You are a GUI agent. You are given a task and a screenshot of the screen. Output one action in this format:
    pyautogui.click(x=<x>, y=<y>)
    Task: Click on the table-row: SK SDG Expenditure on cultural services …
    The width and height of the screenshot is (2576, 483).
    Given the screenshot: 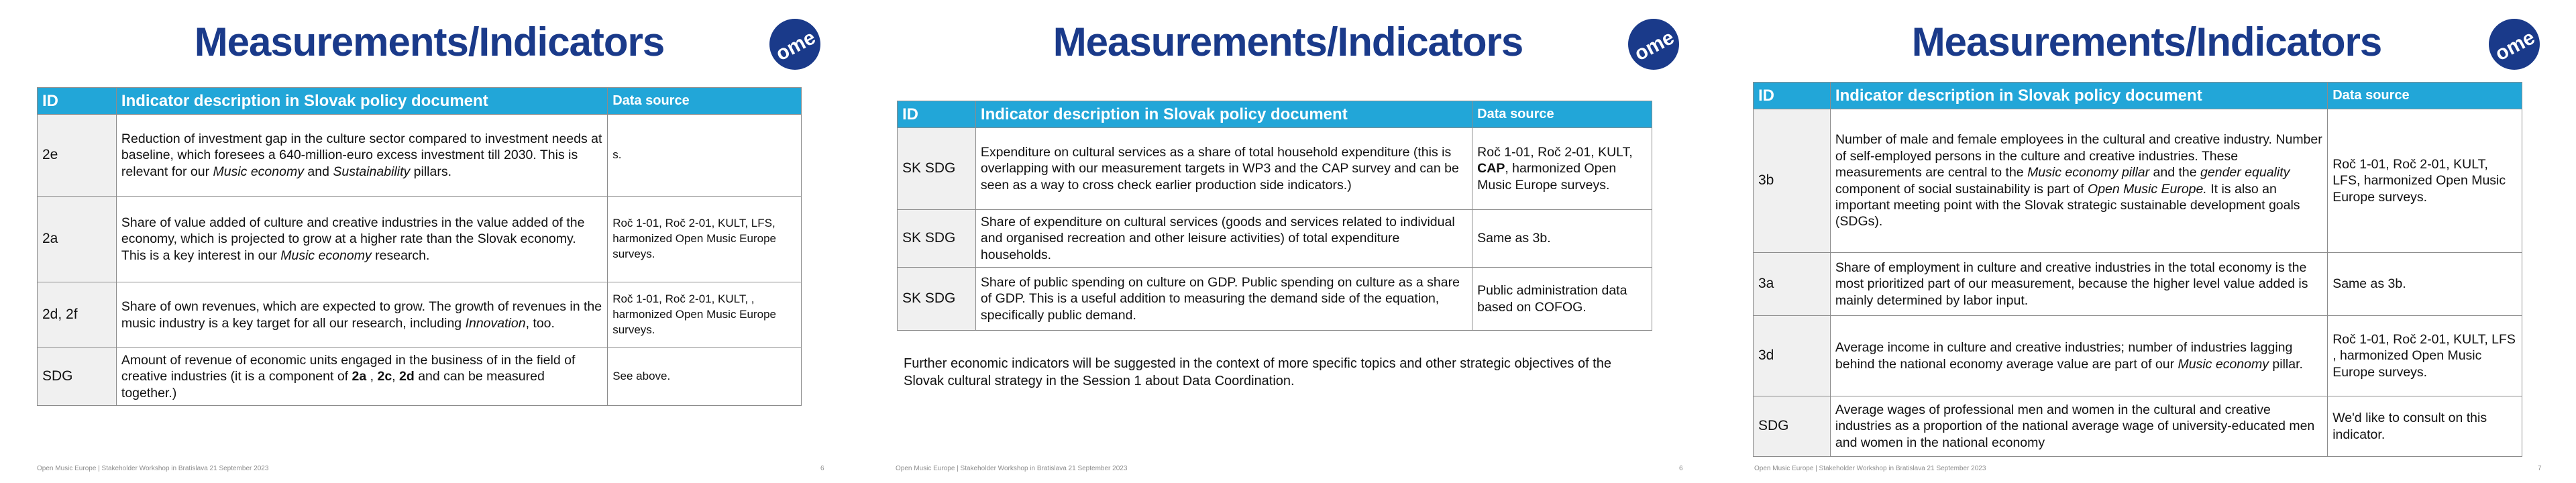 What is the action you would take?
    pyautogui.click(x=1274, y=168)
    